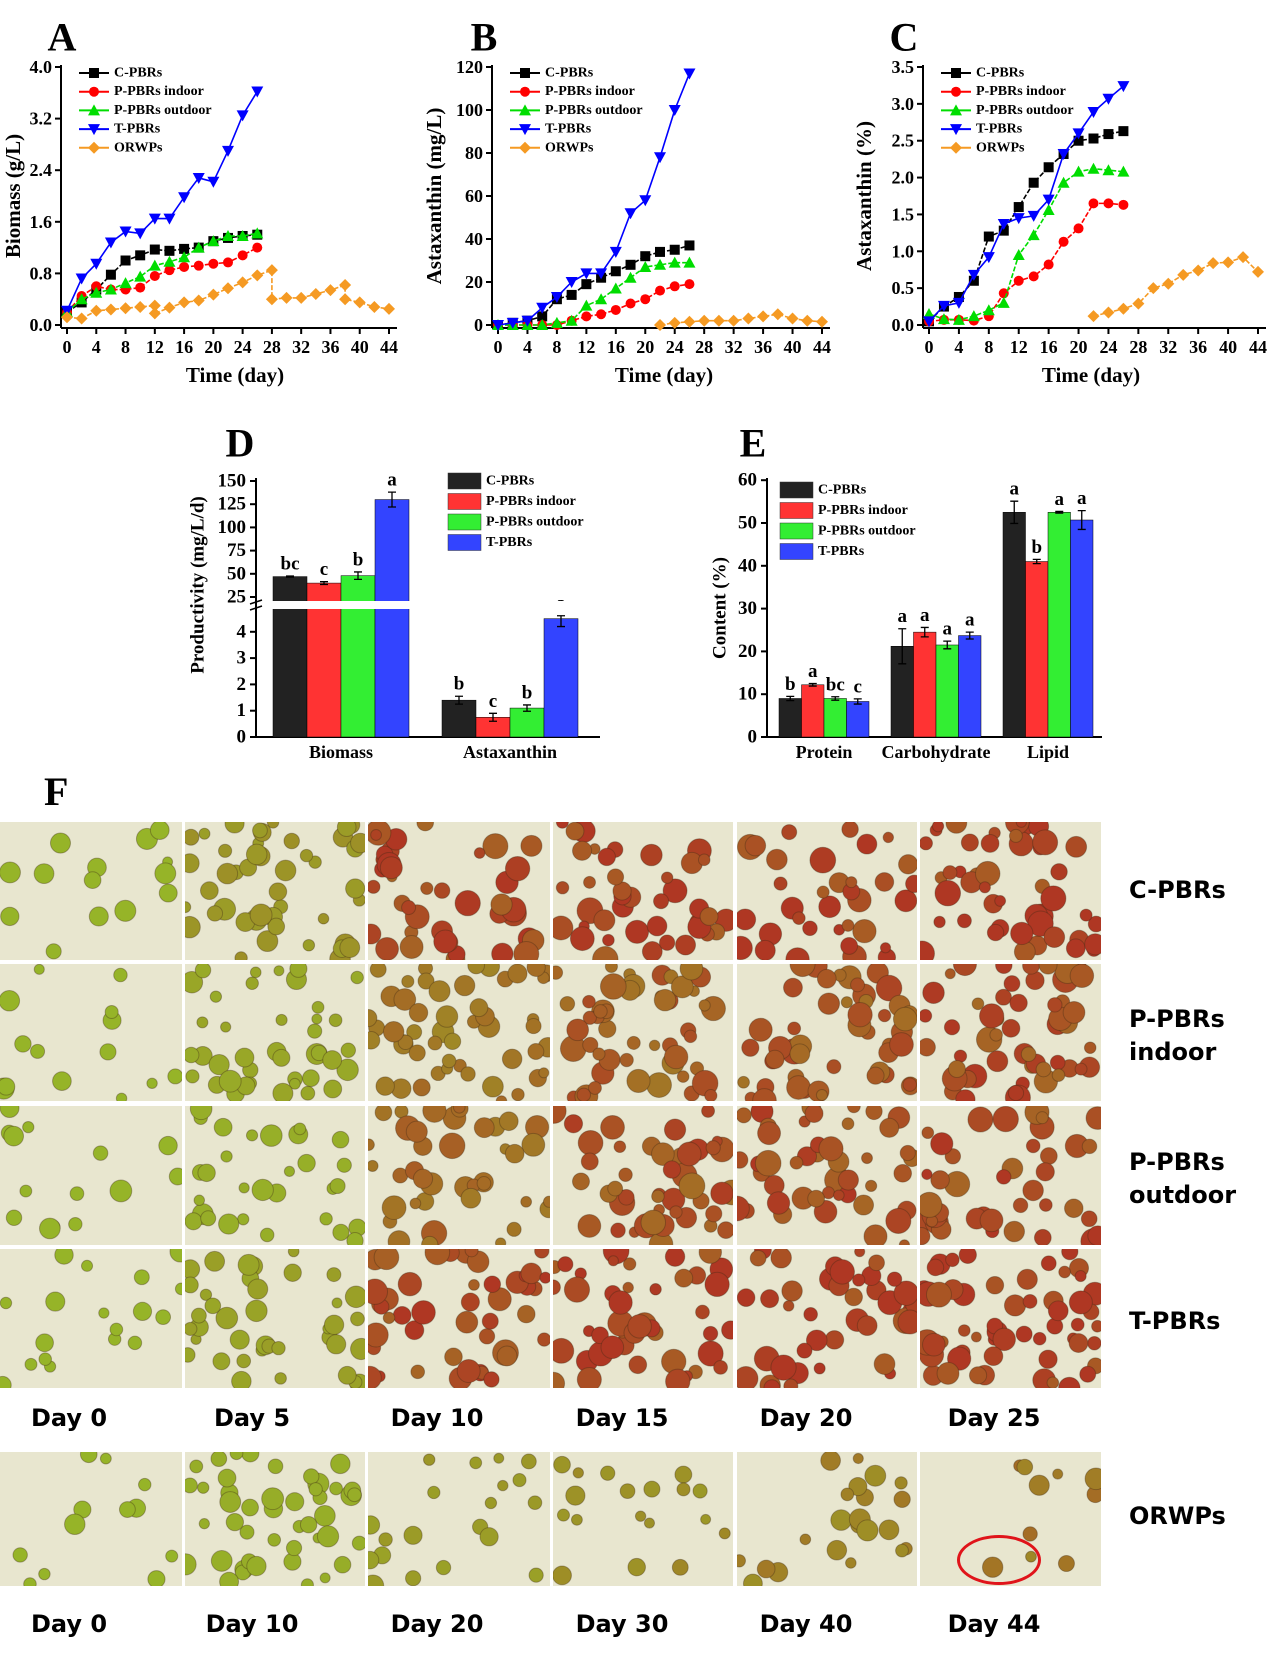 The width and height of the screenshot is (1269, 1667). What do you see at coordinates (593, 285) in the screenshot?
I see `series-line` at bounding box center [593, 285].